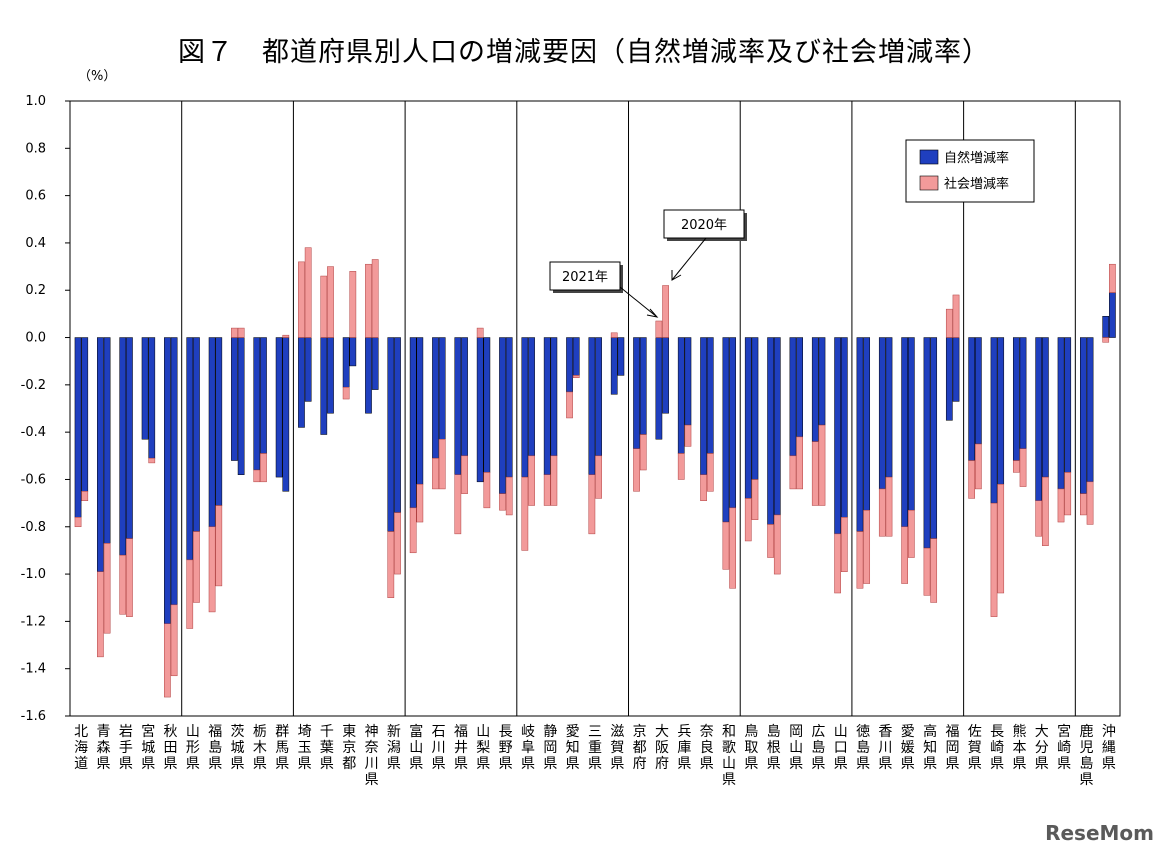  What do you see at coordinates (439, 732) in the screenshot?
I see `x-tick-label: 石` at bounding box center [439, 732].